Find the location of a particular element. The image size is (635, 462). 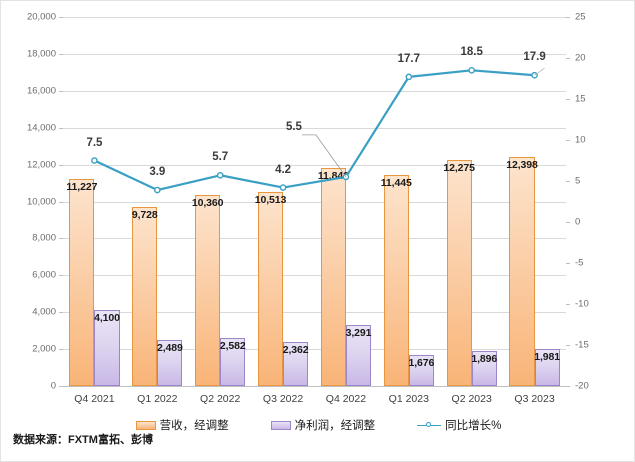

net-profit-bar-value-label: 3,291 is located at coordinates (358, 333).